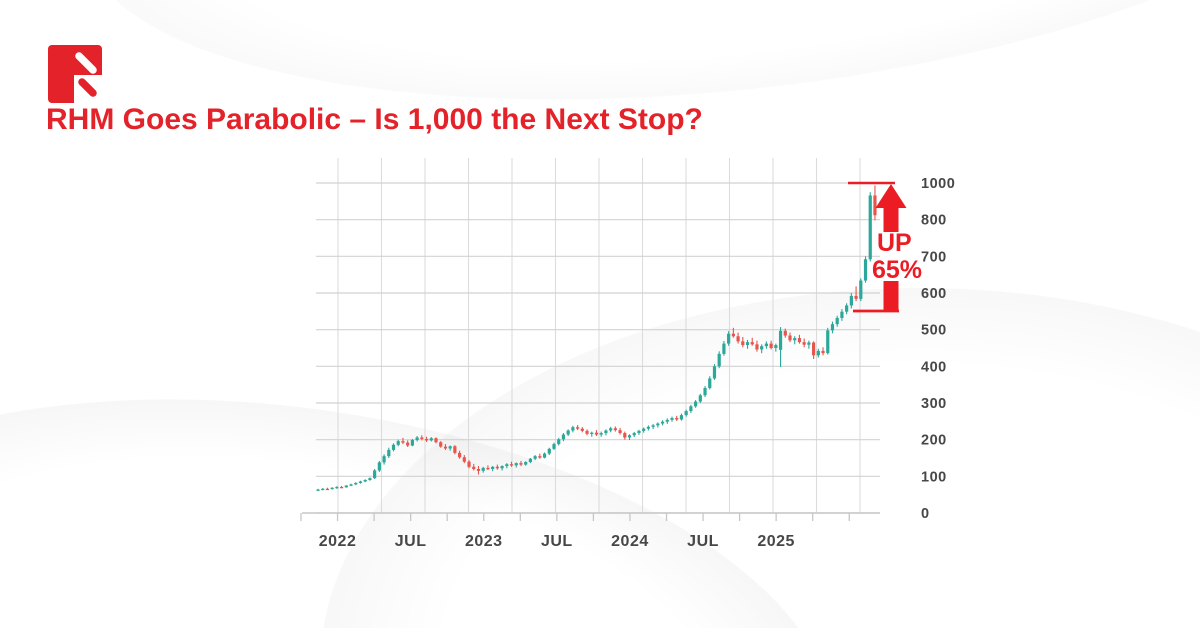 This screenshot has height=628, width=1200. Describe the element at coordinates (590, 516) in the screenshot. I see `x-axis` at that location.